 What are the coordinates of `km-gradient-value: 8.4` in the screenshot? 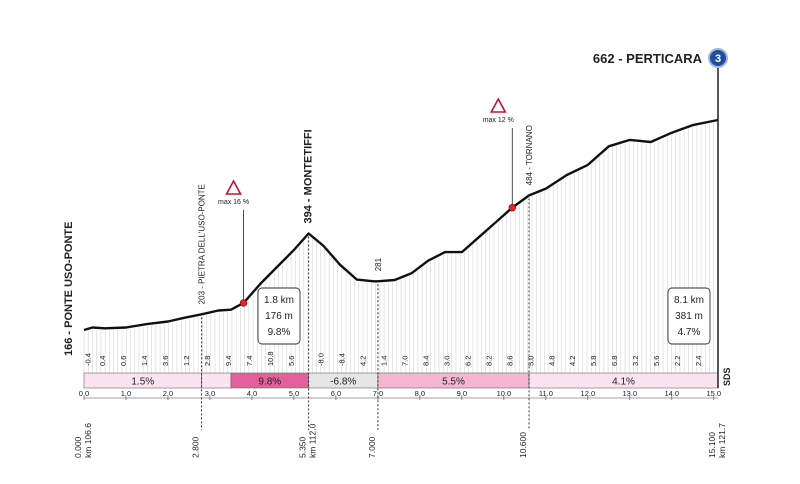 It's located at (425, 361).